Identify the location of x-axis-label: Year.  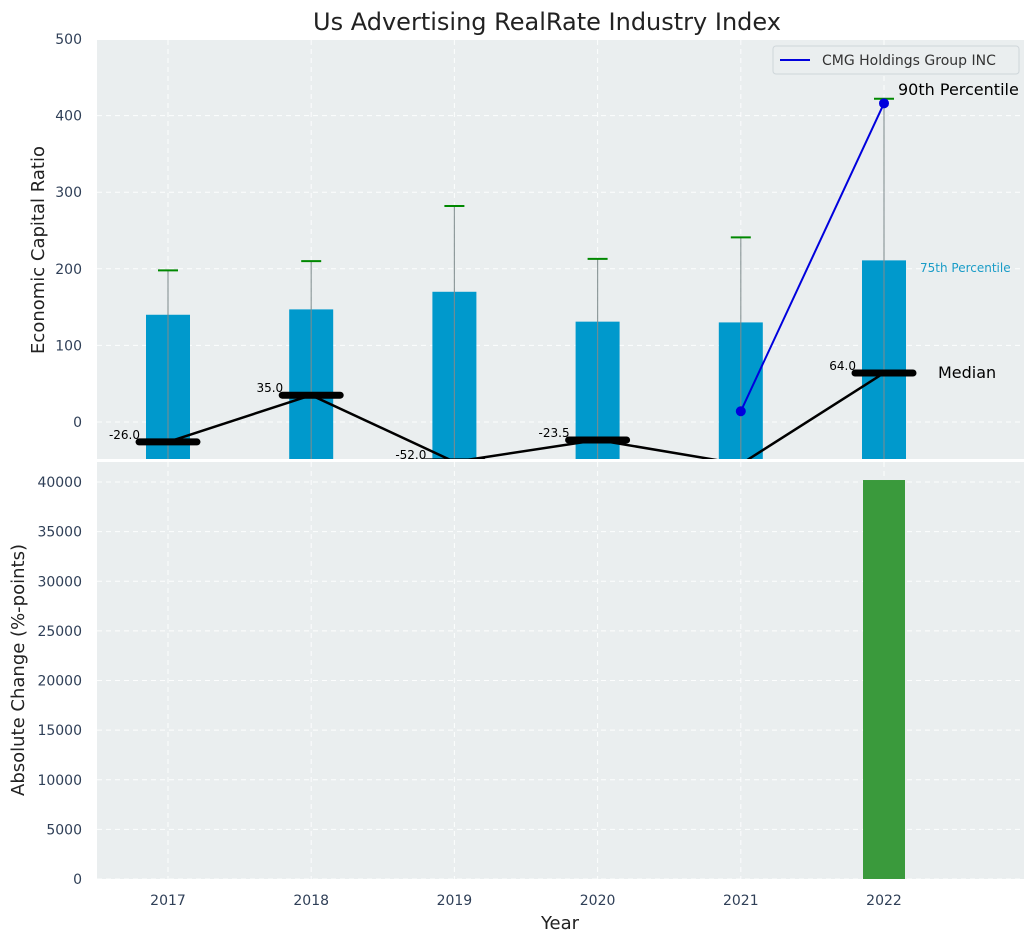
(560, 923).